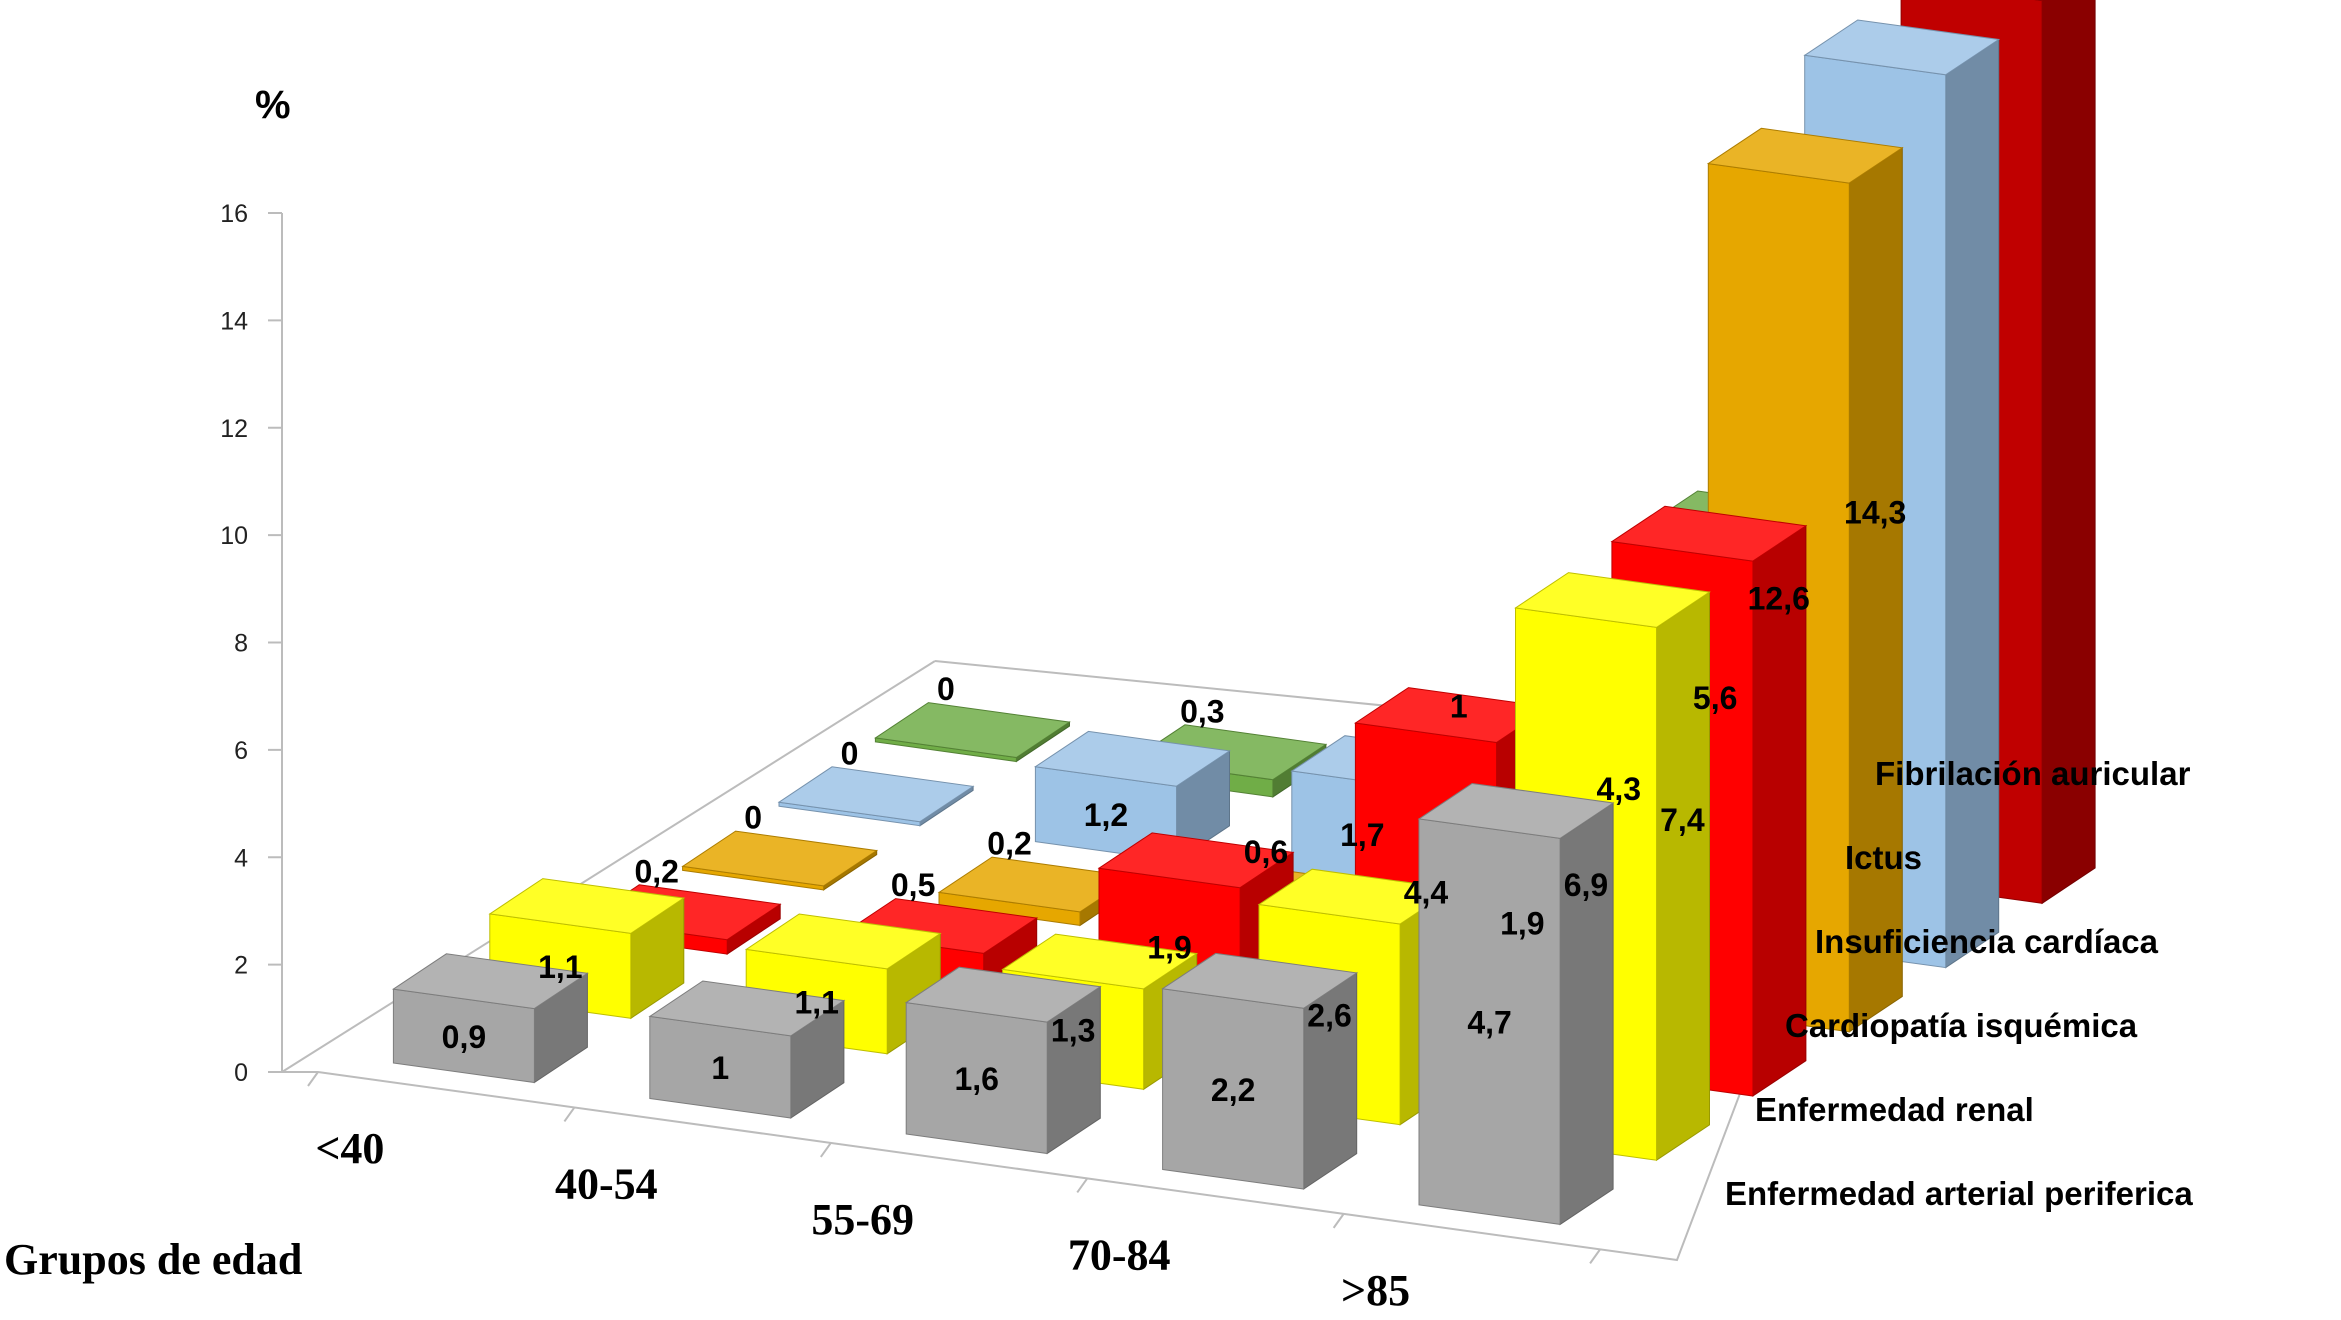 This screenshot has width=2341, height=1320. Describe the element at coordinates (1894, 1109) in the screenshot. I see `series-label: Enfermedad renal` at that location.